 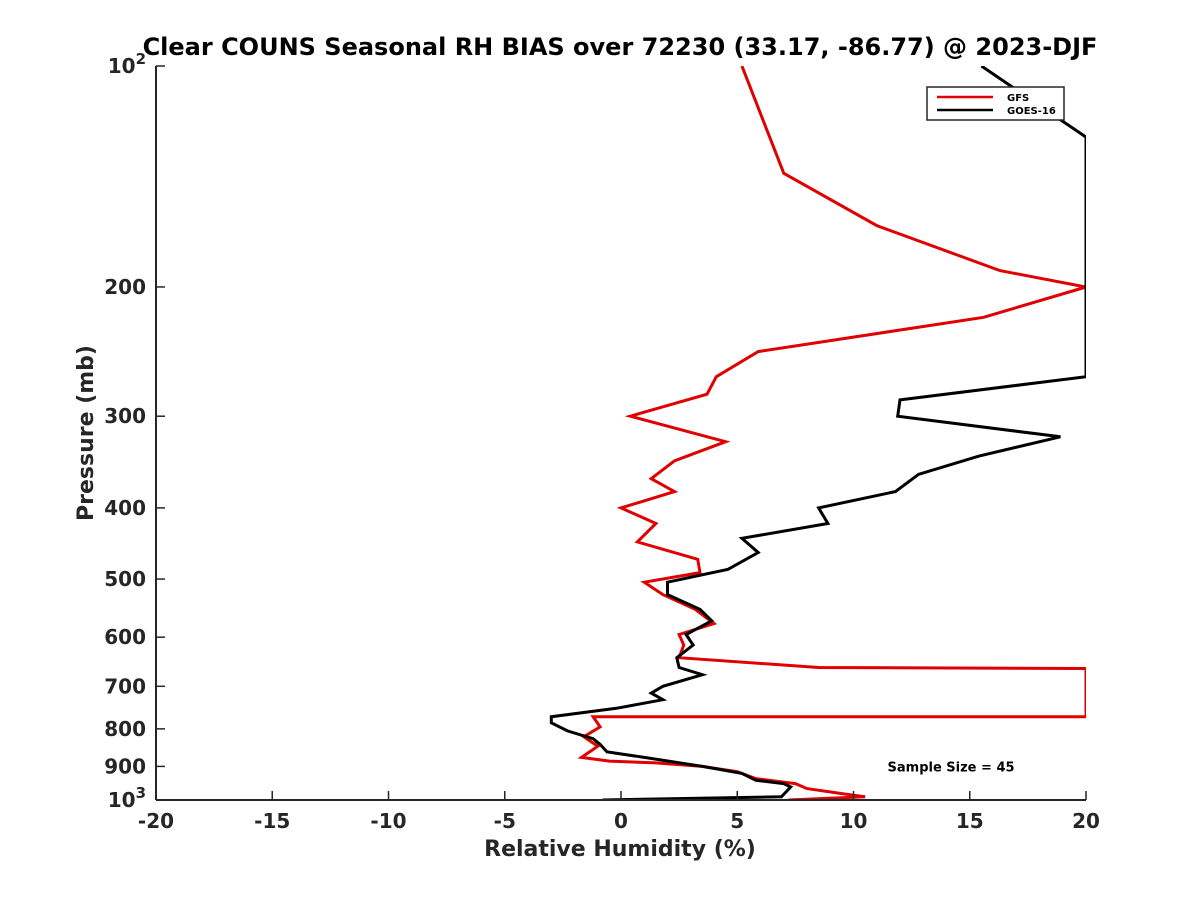 What do you see at coordinates (127, 798) in the screenshot?
I see `y-tick-label: 10³` at bounding box center [127, 798].